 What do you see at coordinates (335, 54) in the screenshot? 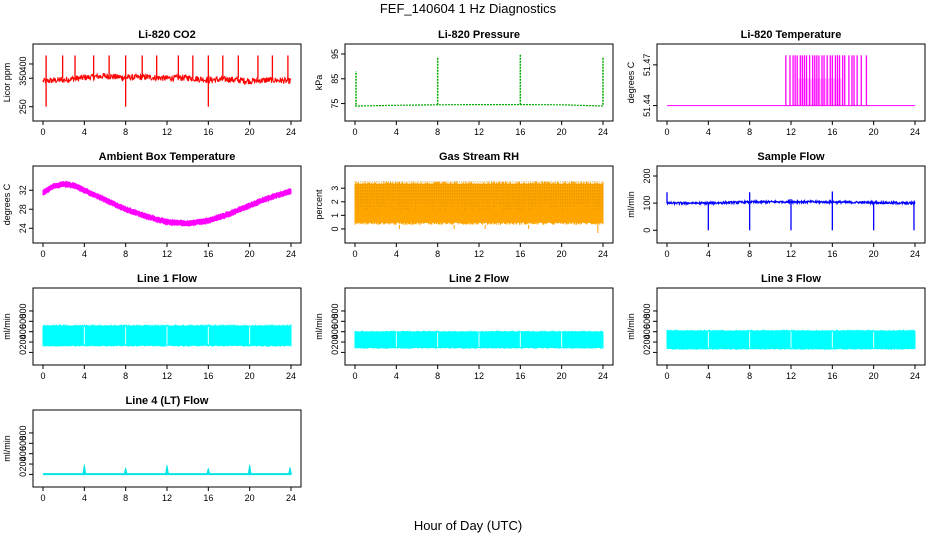
I see `y-tick-label: 95` at bounding box center [335, 54].